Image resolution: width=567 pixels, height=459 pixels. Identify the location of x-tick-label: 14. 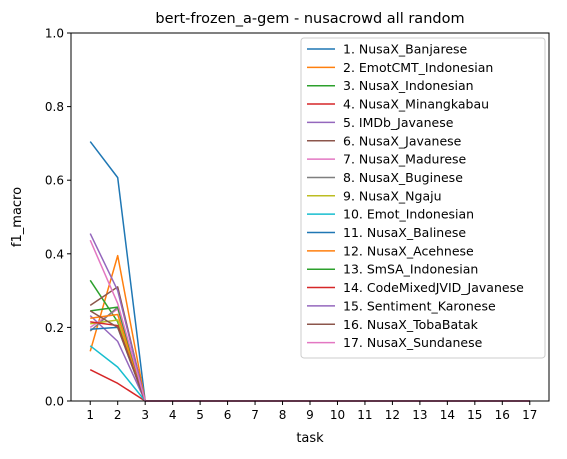
(447, 415).